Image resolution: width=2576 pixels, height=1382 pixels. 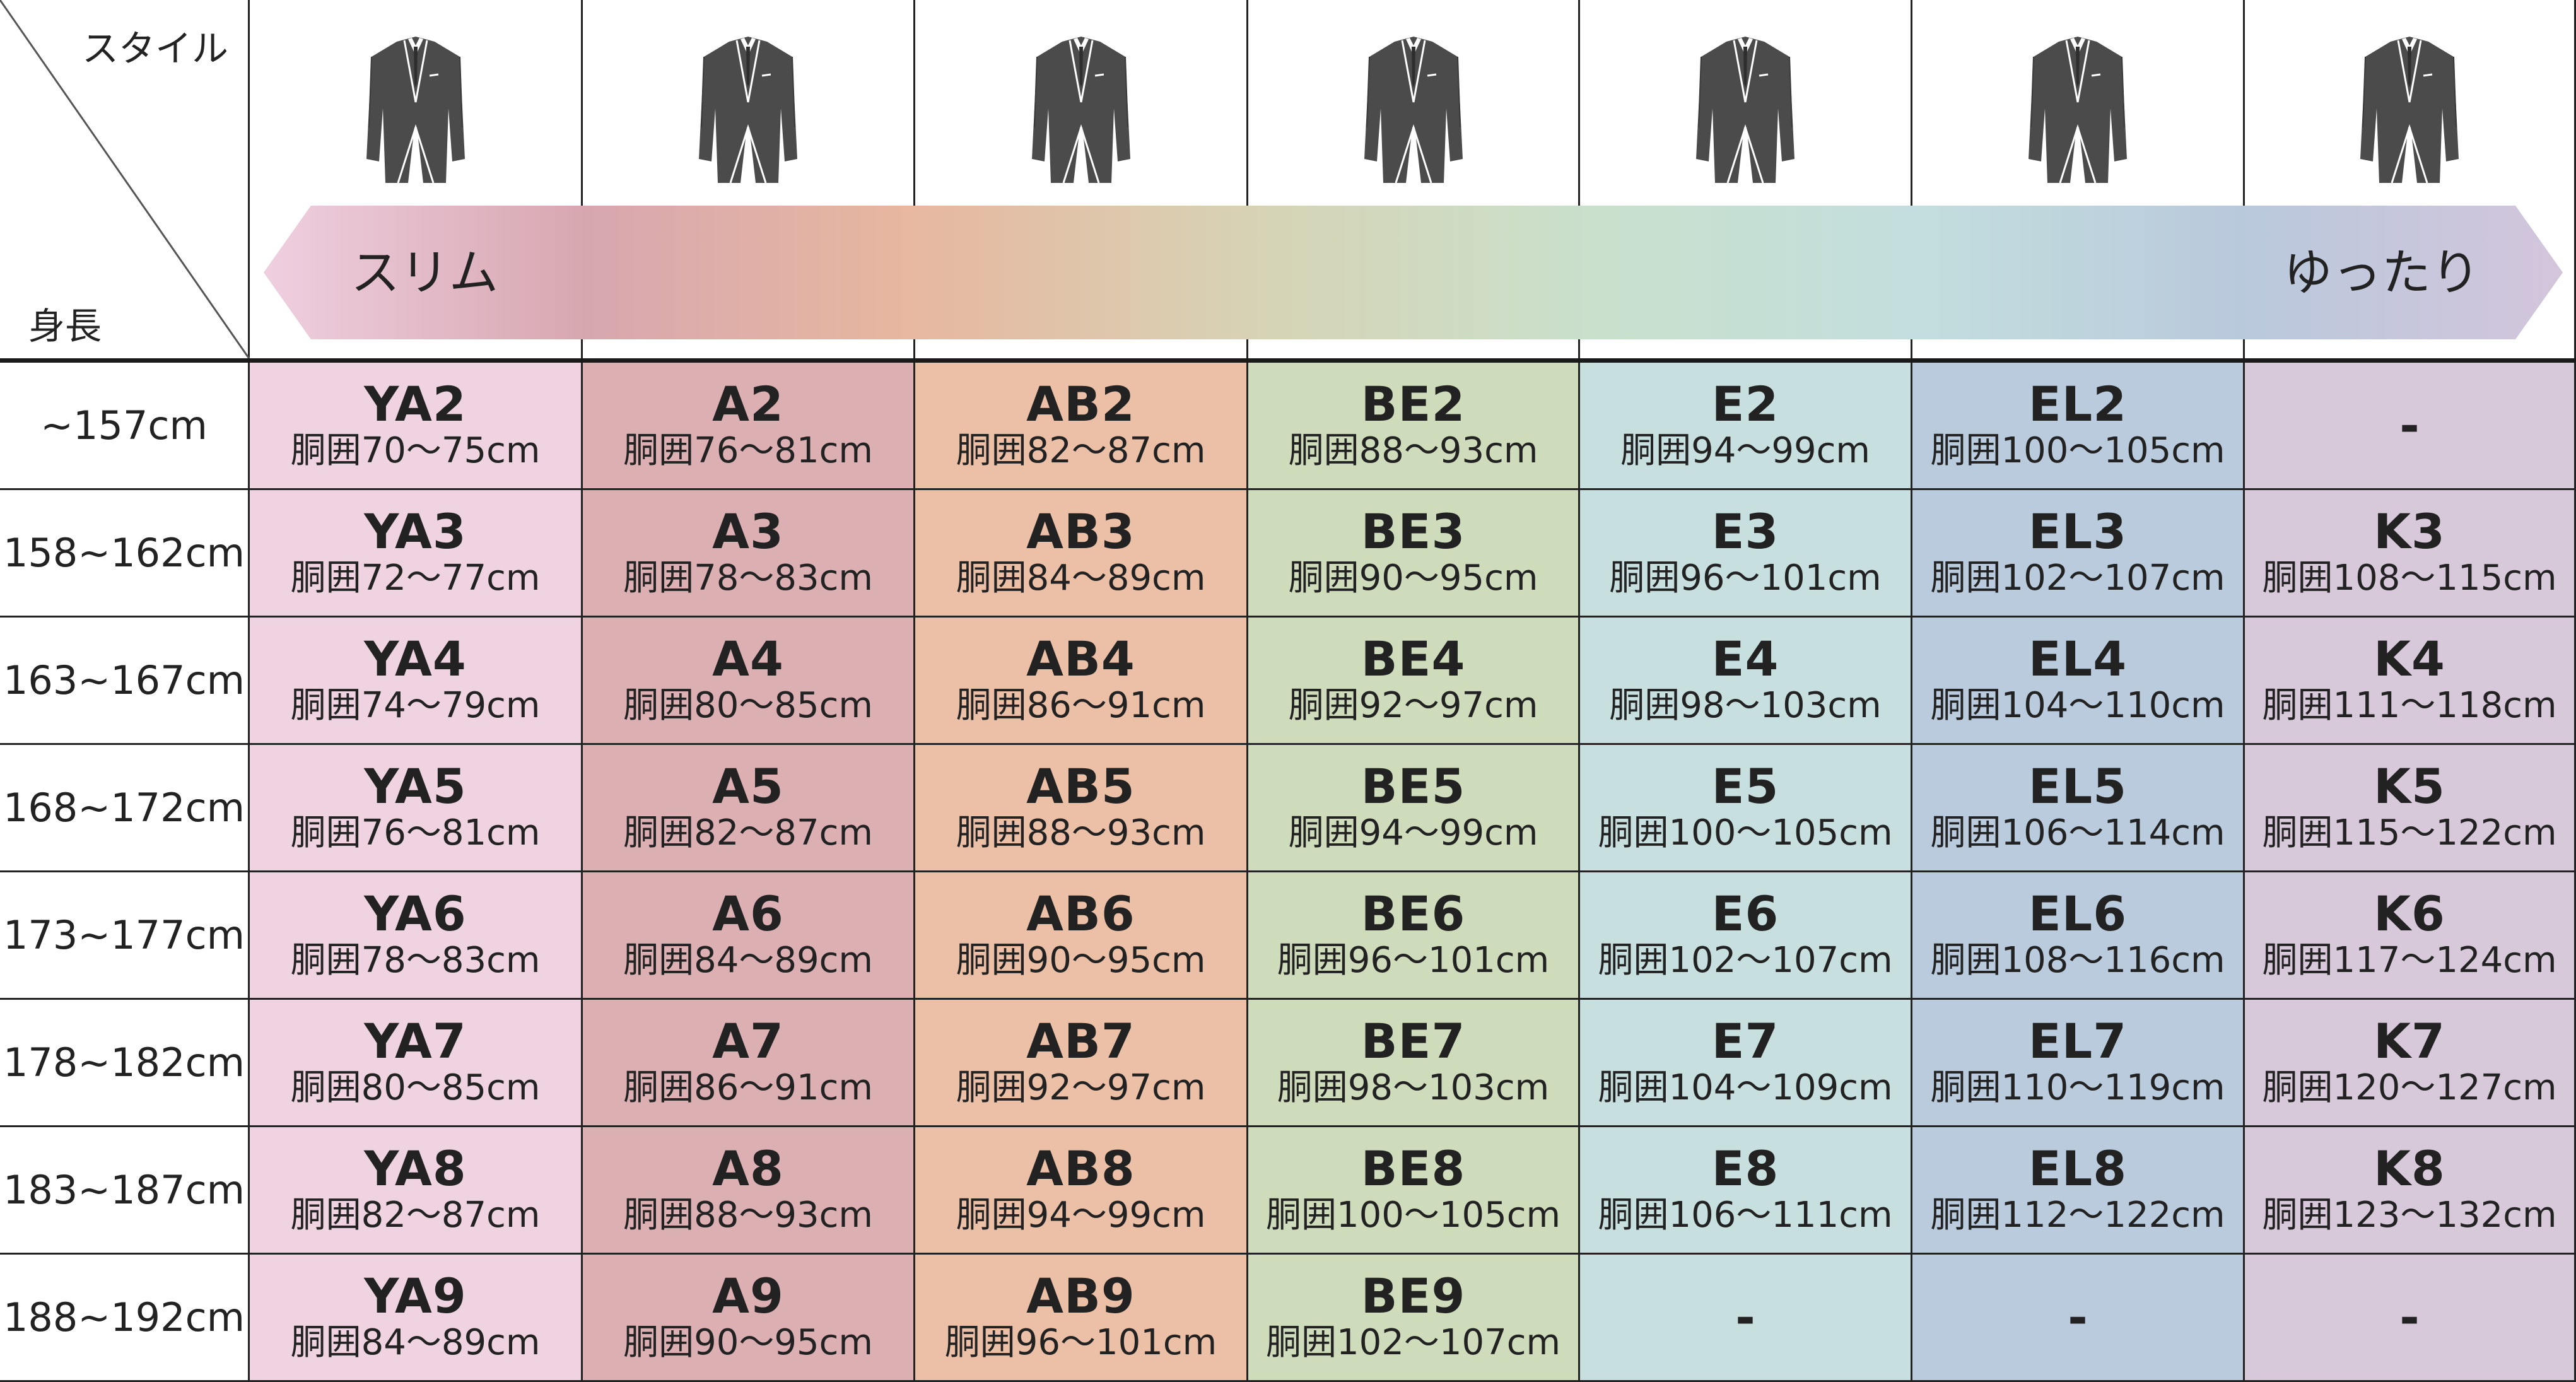 I want to click on size-code: BE5, so click(x=1413, y=786).